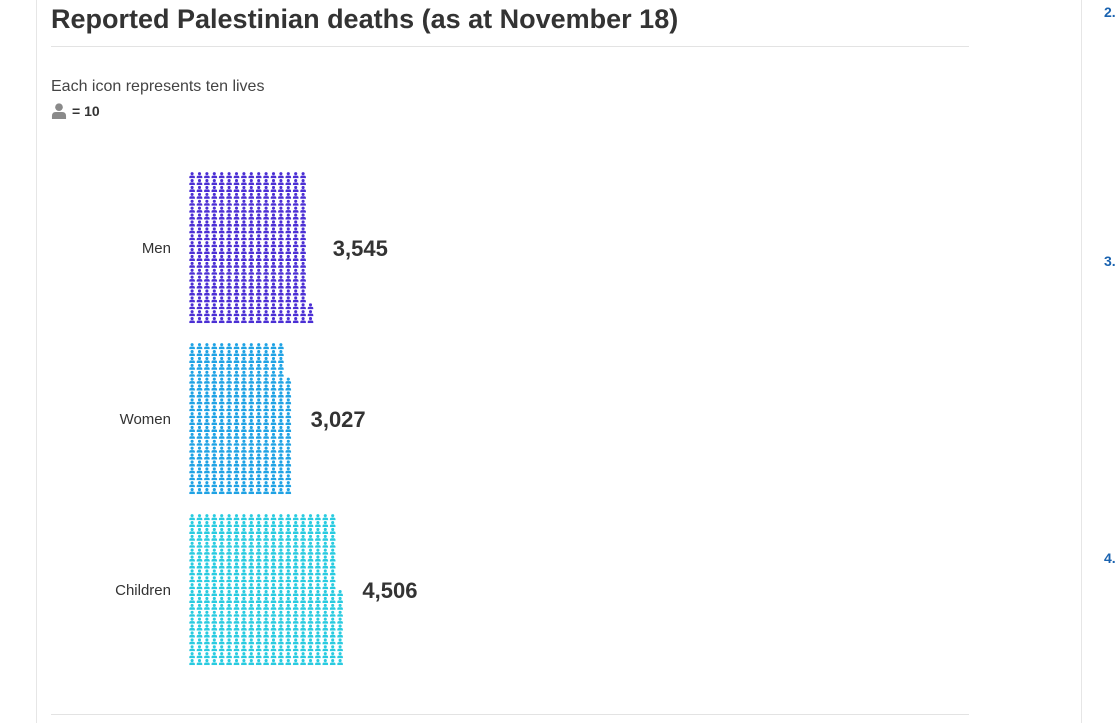 Image resolution: width=1120 pixels, height=723 pixels. Describe the element at coordinates (1110, 558) in the screenshot. I see `sidebar-number-4: 4.` at that location.